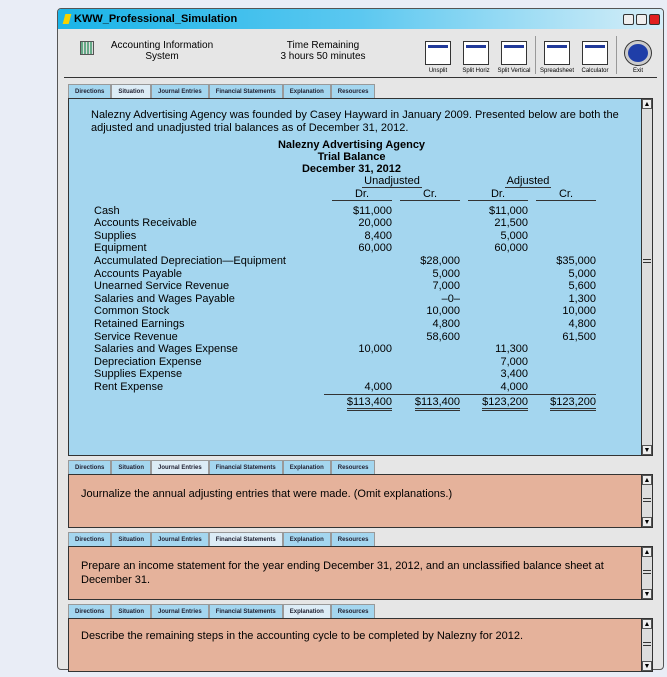  What do you see at coordinates (654, 19) in the screenshot?
I see `close-button` at bounding box center [654, 19].